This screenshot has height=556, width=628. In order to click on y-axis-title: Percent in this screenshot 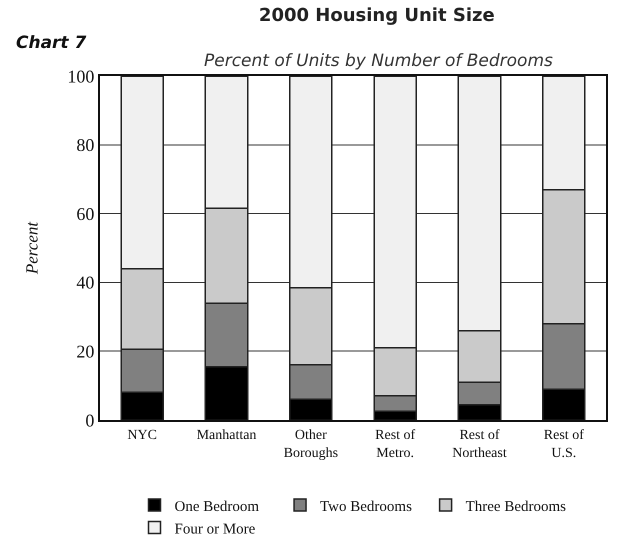, I will do `click(32, 248)`.